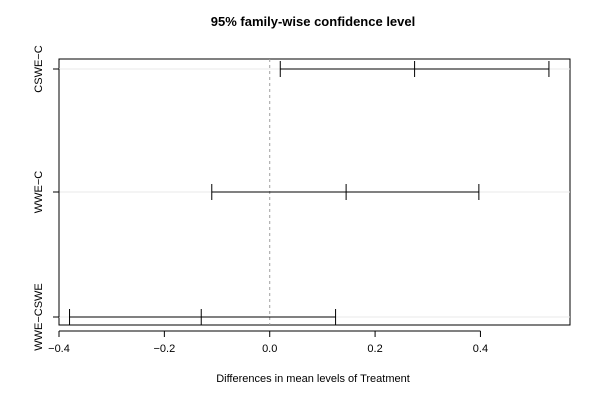 The height and width of the screenshot is (400, 600). Describe the element at coordinates (268, 342) in the screenshot. I see `x-axis: −0.4 −0.2 0.0 0.2 0.4` at that location.